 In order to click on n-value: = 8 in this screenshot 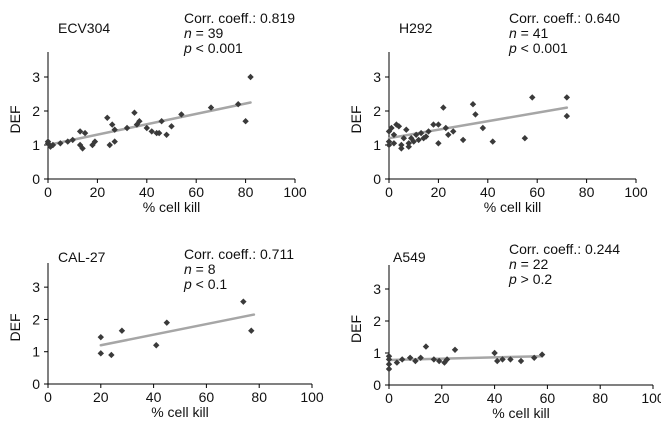, I will do `click(204, 269)`.